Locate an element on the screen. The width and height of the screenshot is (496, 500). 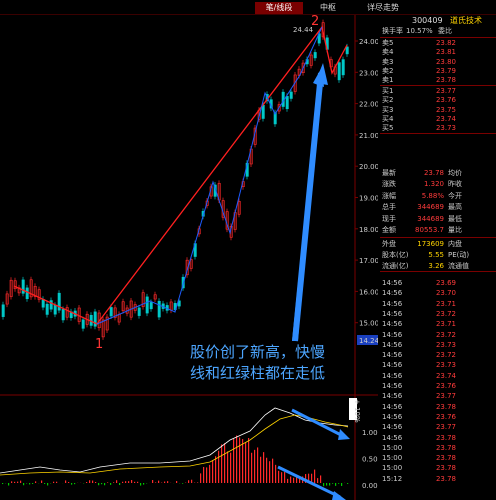
extra-row: 股本(亿) 5.55 PE(动) is located at coordinates (438, 255).